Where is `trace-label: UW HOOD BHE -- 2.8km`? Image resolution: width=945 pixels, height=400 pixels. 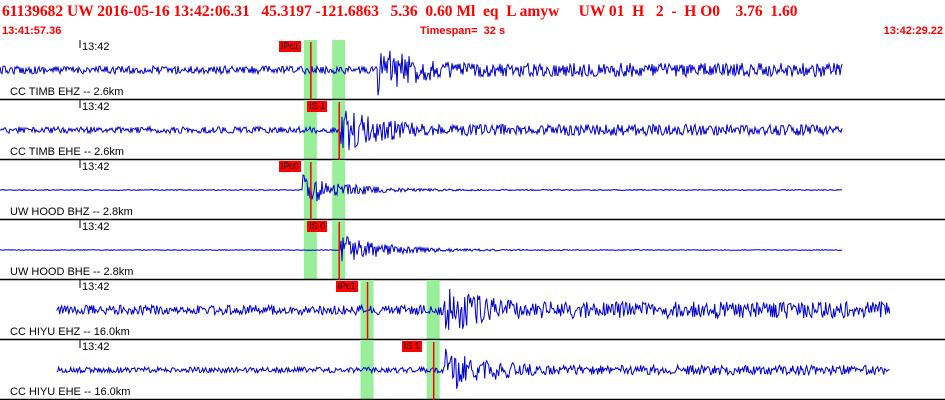
trace-label: UW HOOD BHE -- 2.8km is located at coordinates (72, 272).